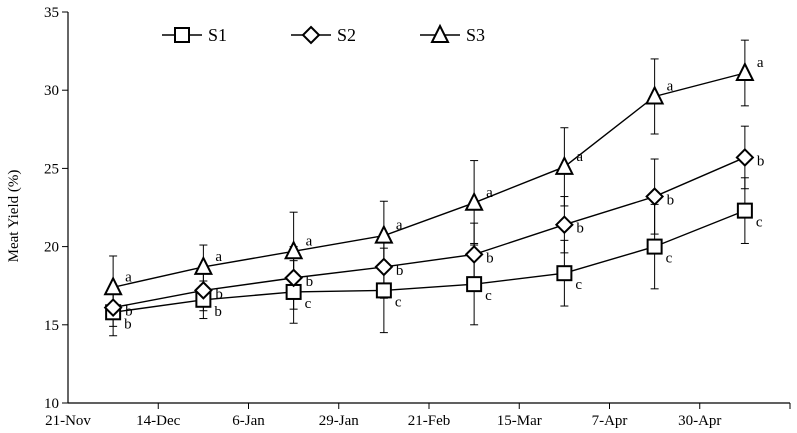 The height and width of the screenshot is (433, 797). I want to click on y-tick-label: 25, so click(51, 169).